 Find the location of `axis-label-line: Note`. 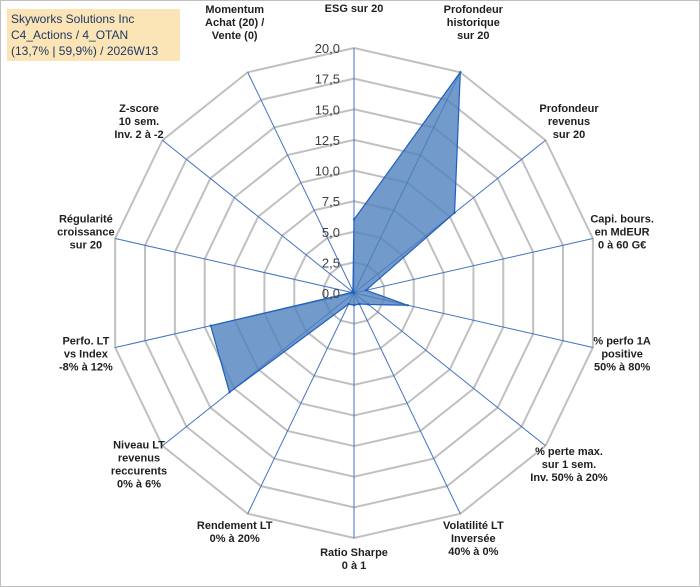

axis-label-line: Note is located at coordinates (354, 1).